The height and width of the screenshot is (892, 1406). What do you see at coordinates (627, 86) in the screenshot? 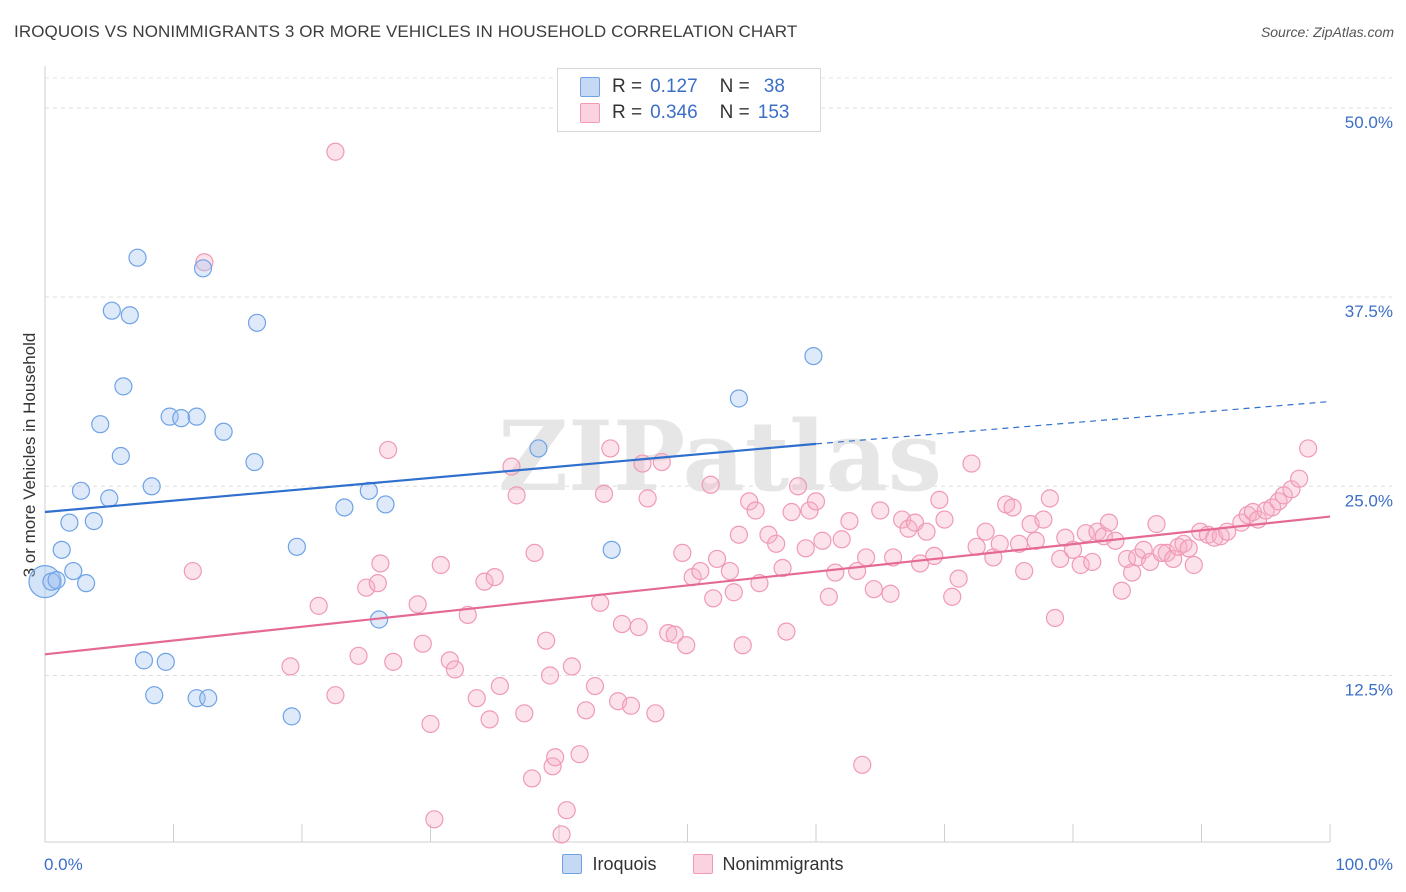
I see `r-label: R =` at bounding box center [627, 86].